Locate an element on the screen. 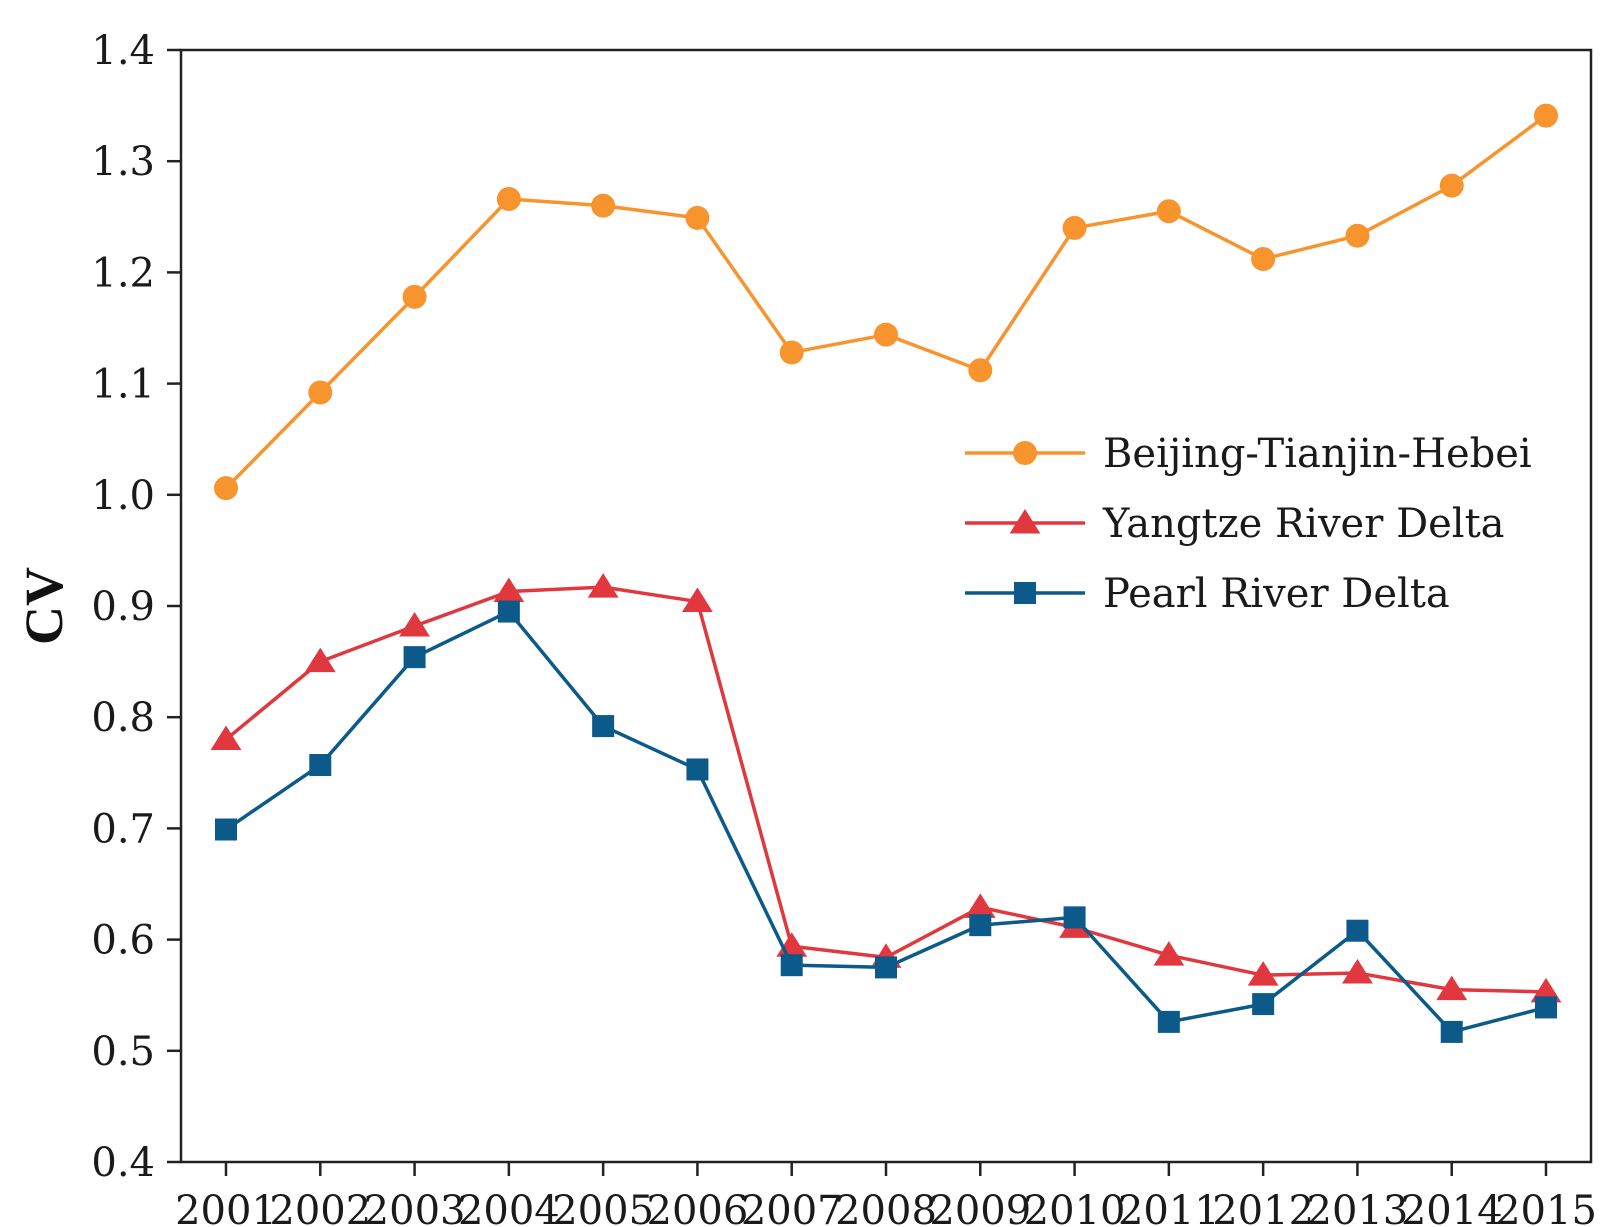 This screenshot has height=1227, width=1615. y-tick-label: 1.3 is located at coordinates (123, 162).